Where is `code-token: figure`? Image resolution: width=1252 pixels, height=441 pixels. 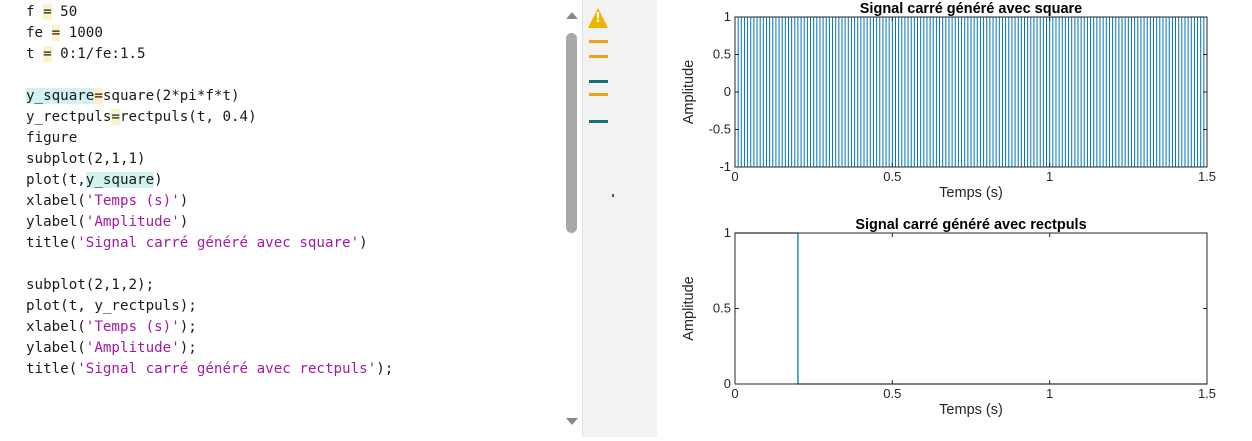
code-token: figure is located at coordinates (52, 138).